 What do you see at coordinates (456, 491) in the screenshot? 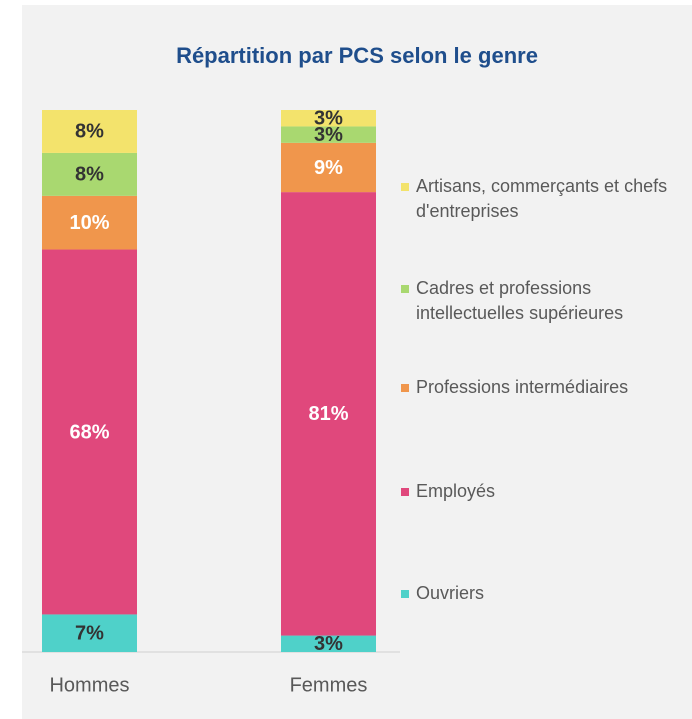
I see `legend-label: Employés` at bounding box center [456, 491].